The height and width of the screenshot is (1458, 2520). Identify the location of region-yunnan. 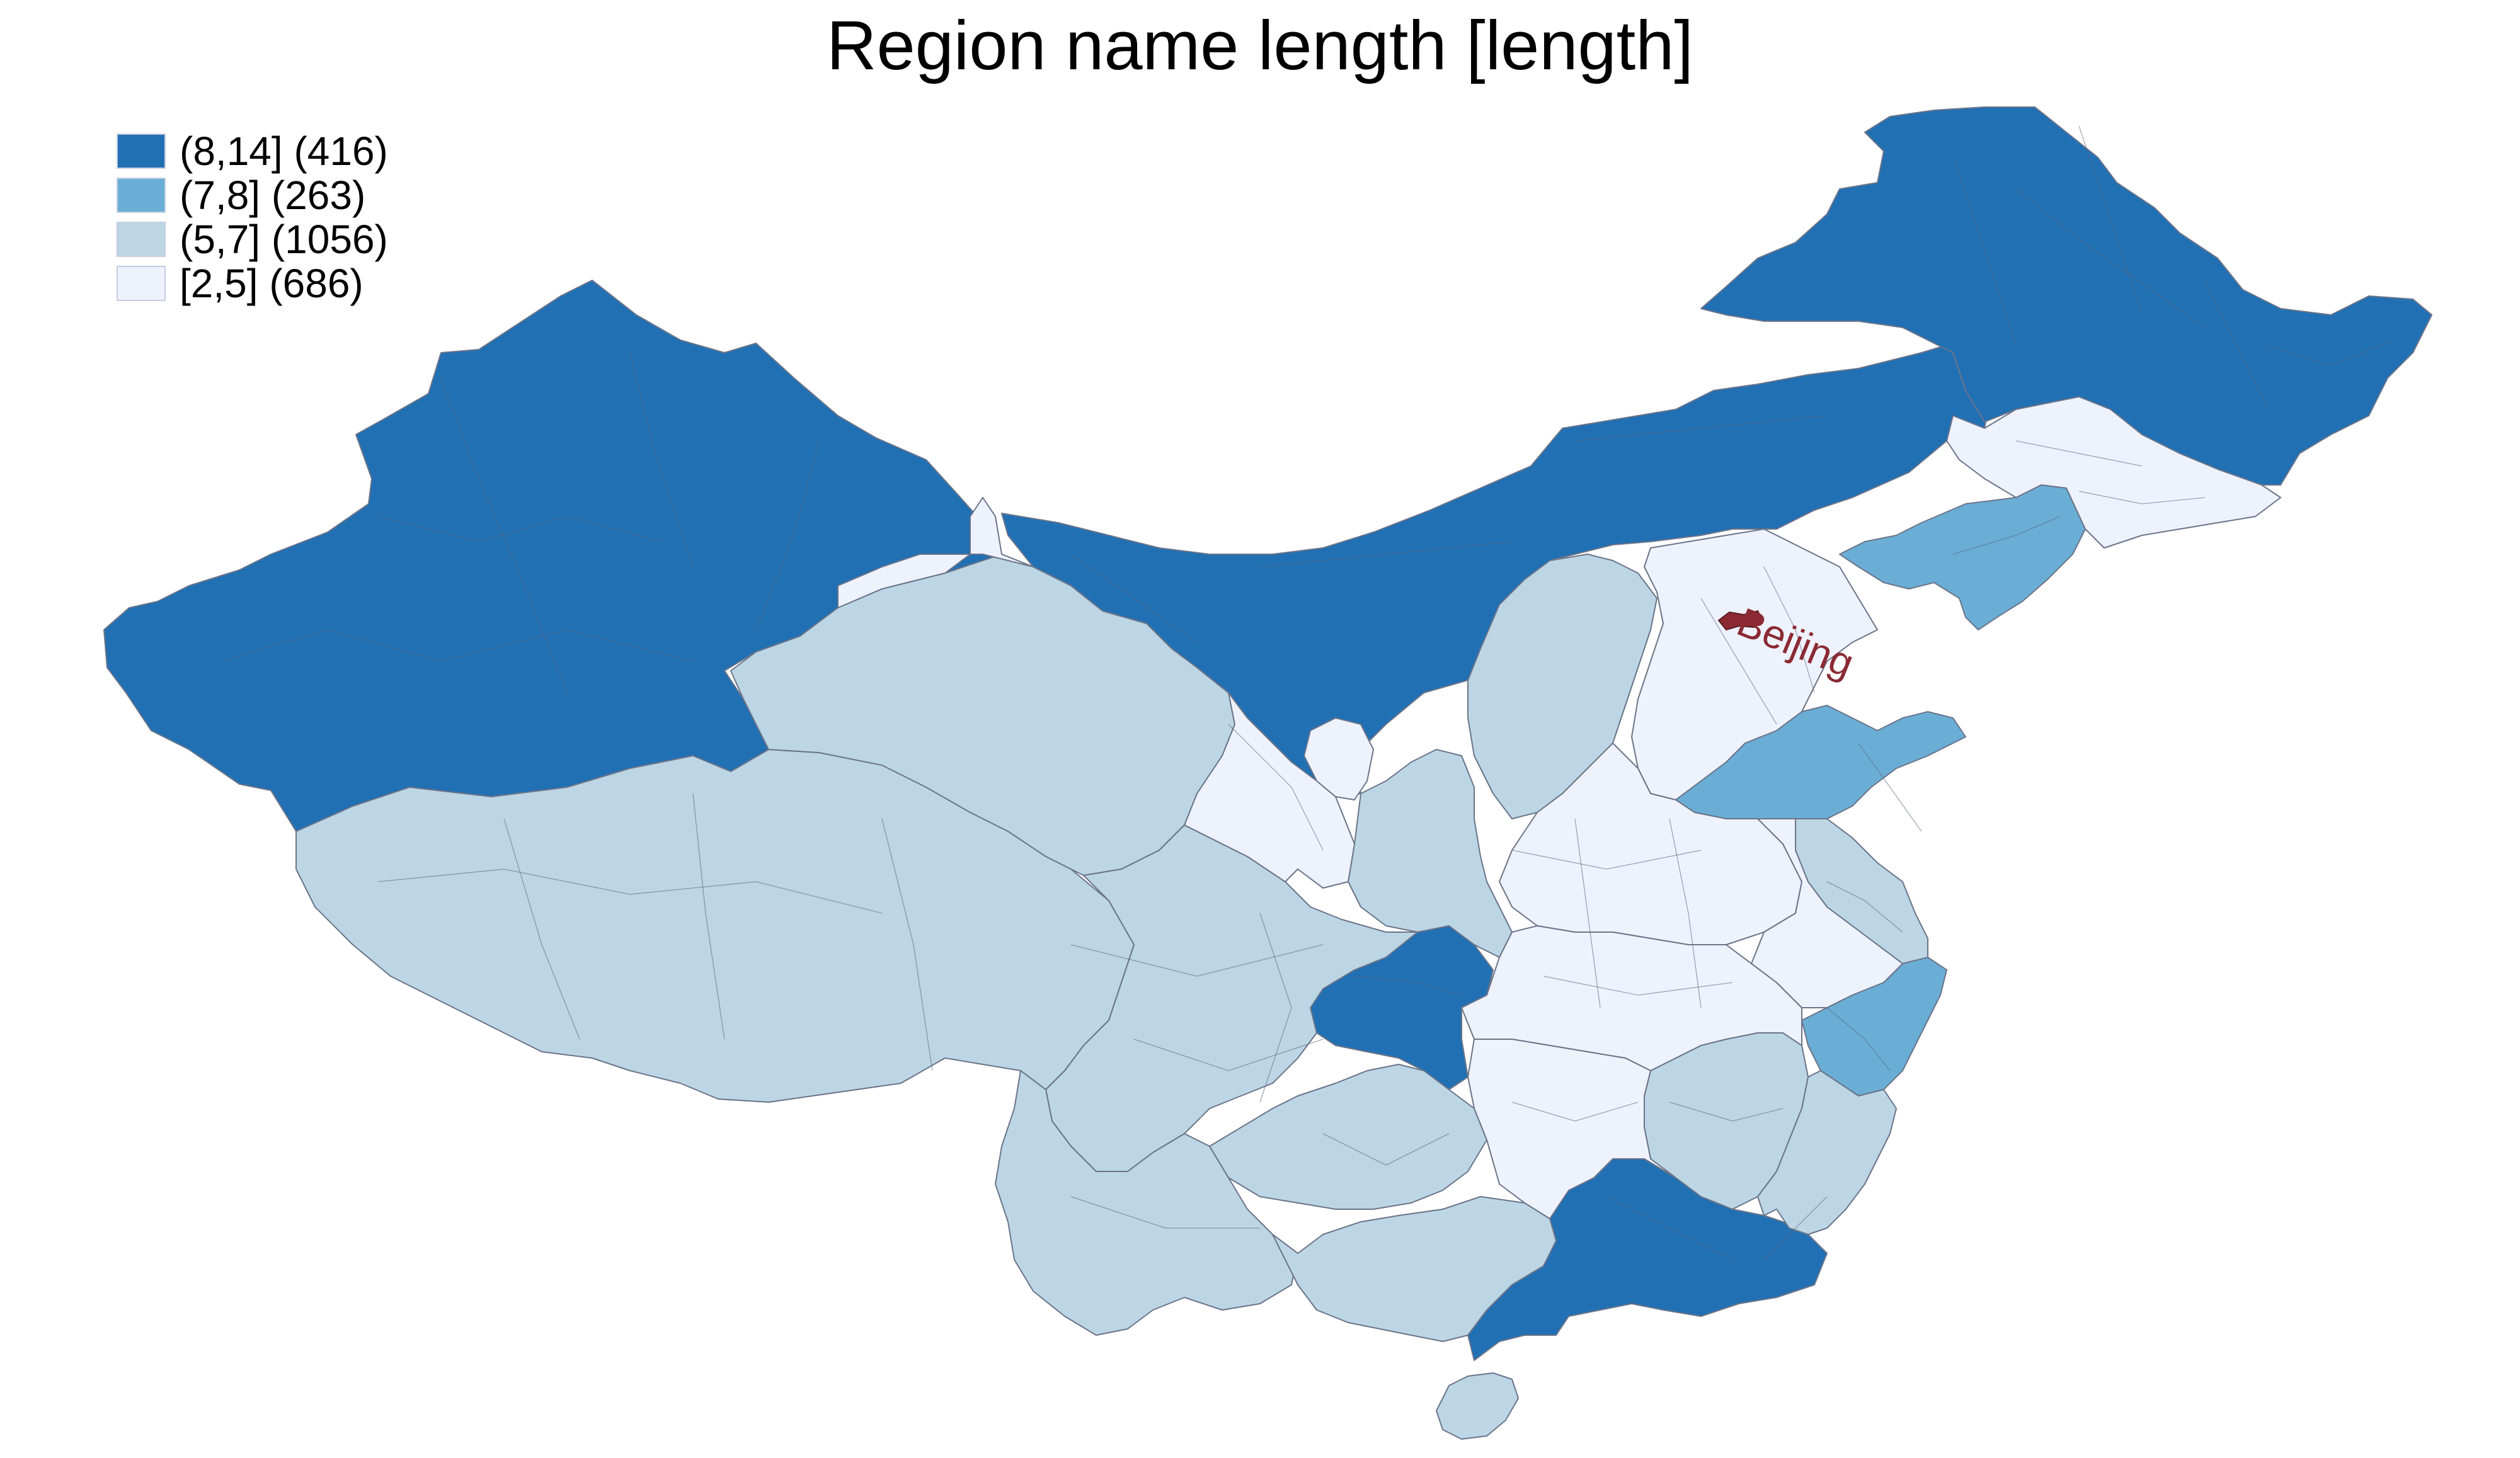
(1146, 1203).